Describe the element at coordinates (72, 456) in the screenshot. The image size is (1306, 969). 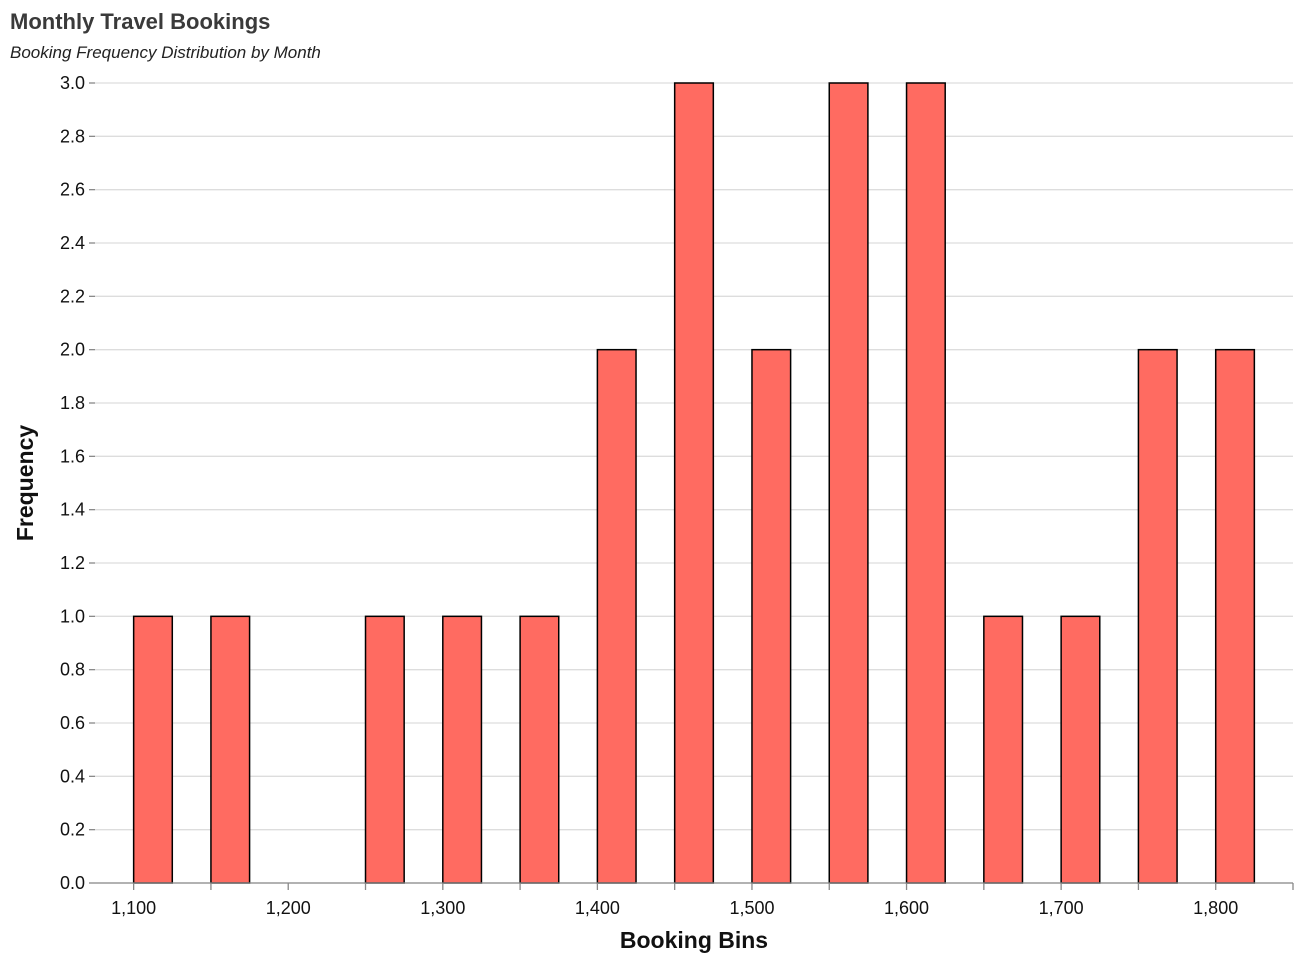
I see `y-tick-label: 1.6` at that location.